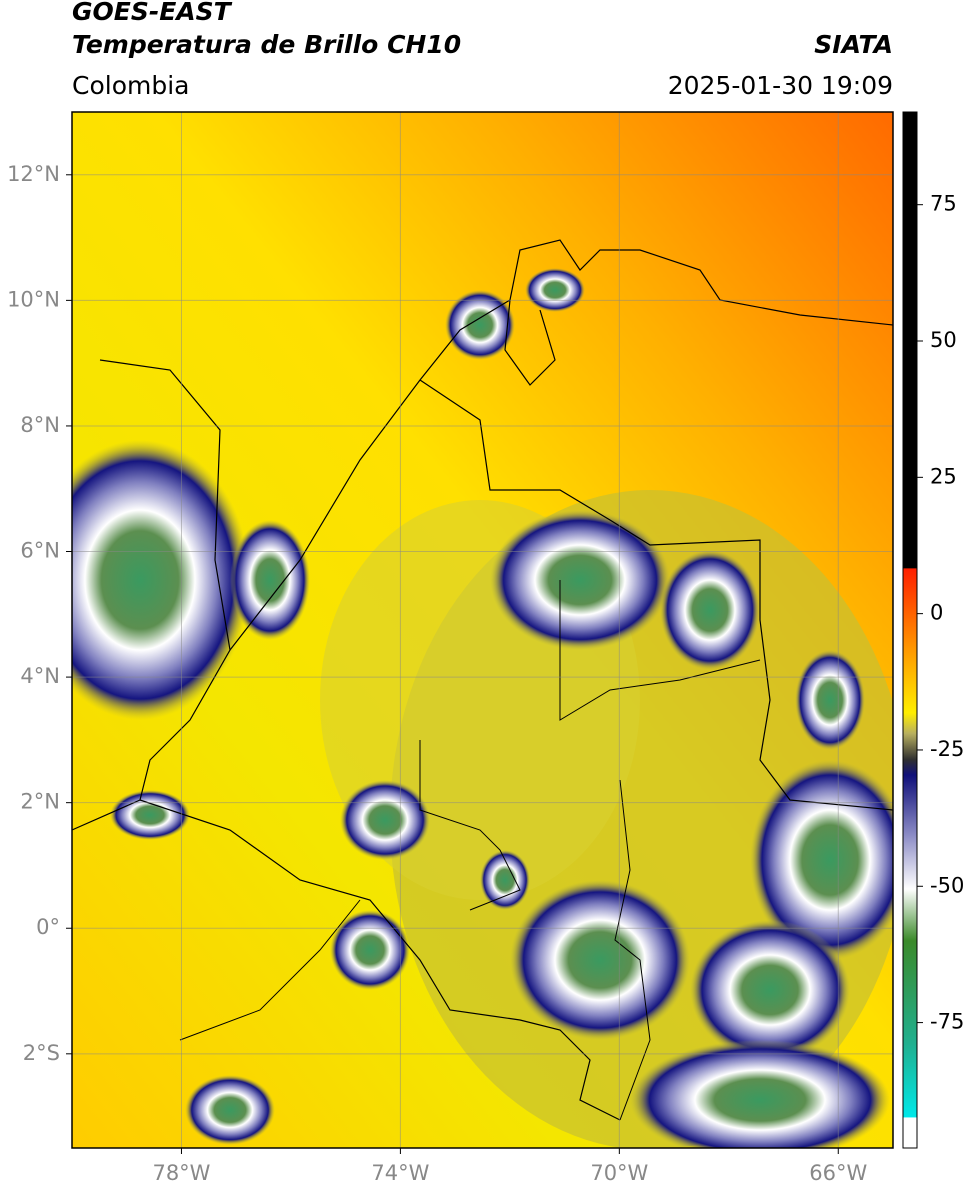 Image resolution: width=966 pixels, height=1194 pixels. I want to click on y-tick-label: 0°, so click(48, 927).